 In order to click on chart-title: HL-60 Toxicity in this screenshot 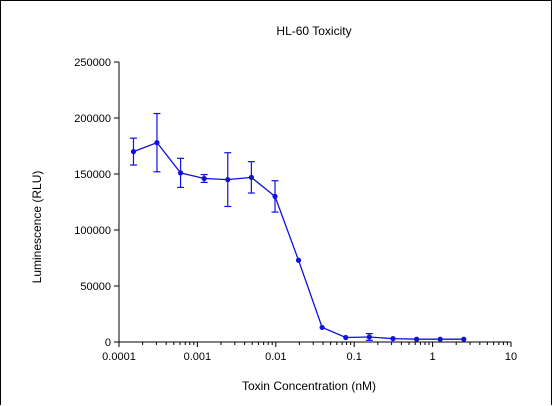, I will do `click(313, 31)`.